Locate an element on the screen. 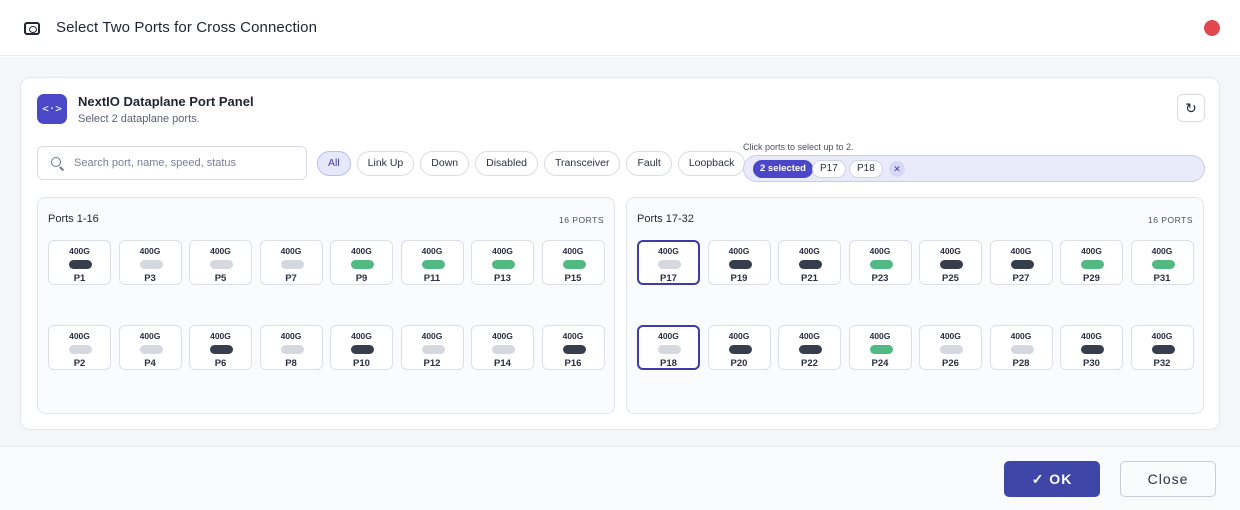 The width and height of the screenshot is (1240, 510). filter-chip-disabled: Disabled is located at coordinates (506, 163).